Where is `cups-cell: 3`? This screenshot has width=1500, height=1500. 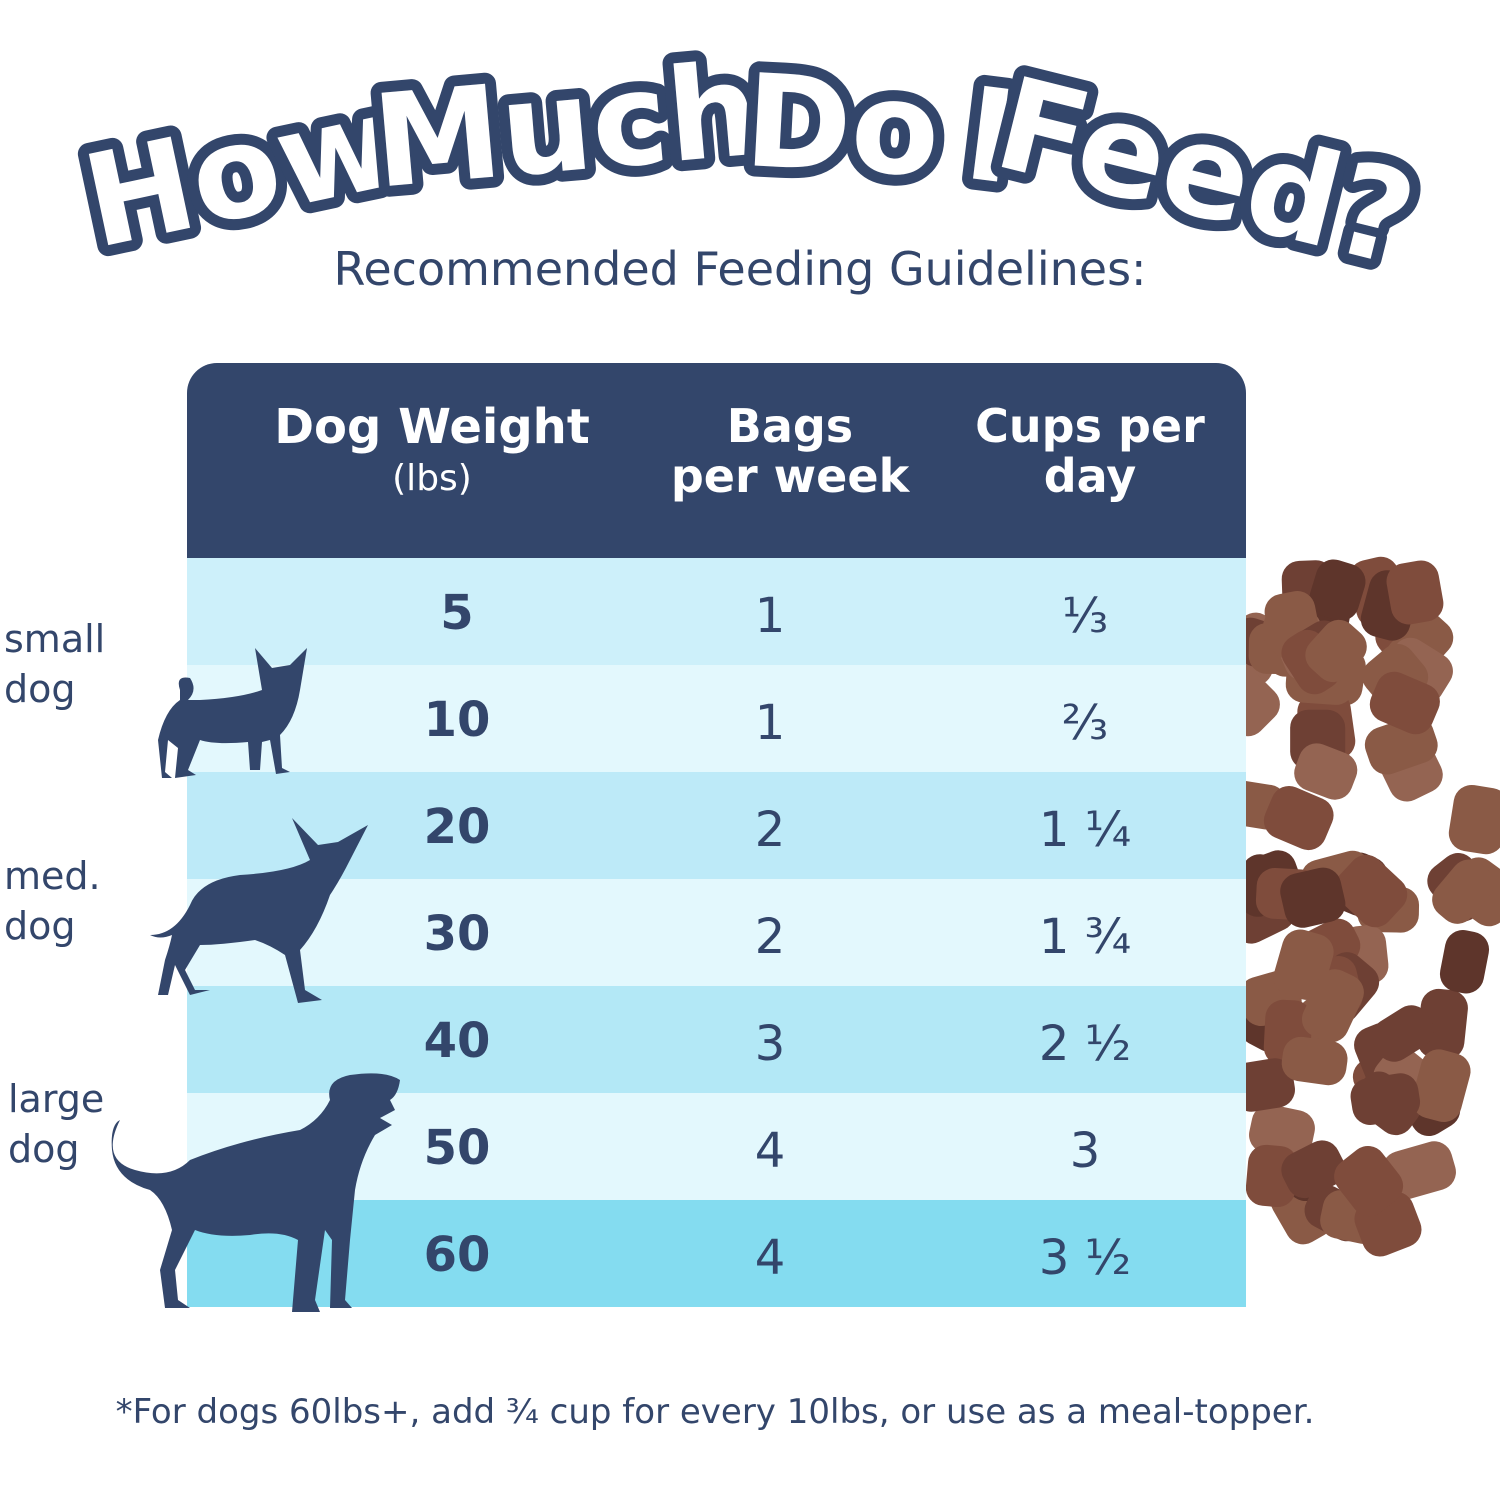
cups-cell: 3 is located at coordinates (1085, 1151).